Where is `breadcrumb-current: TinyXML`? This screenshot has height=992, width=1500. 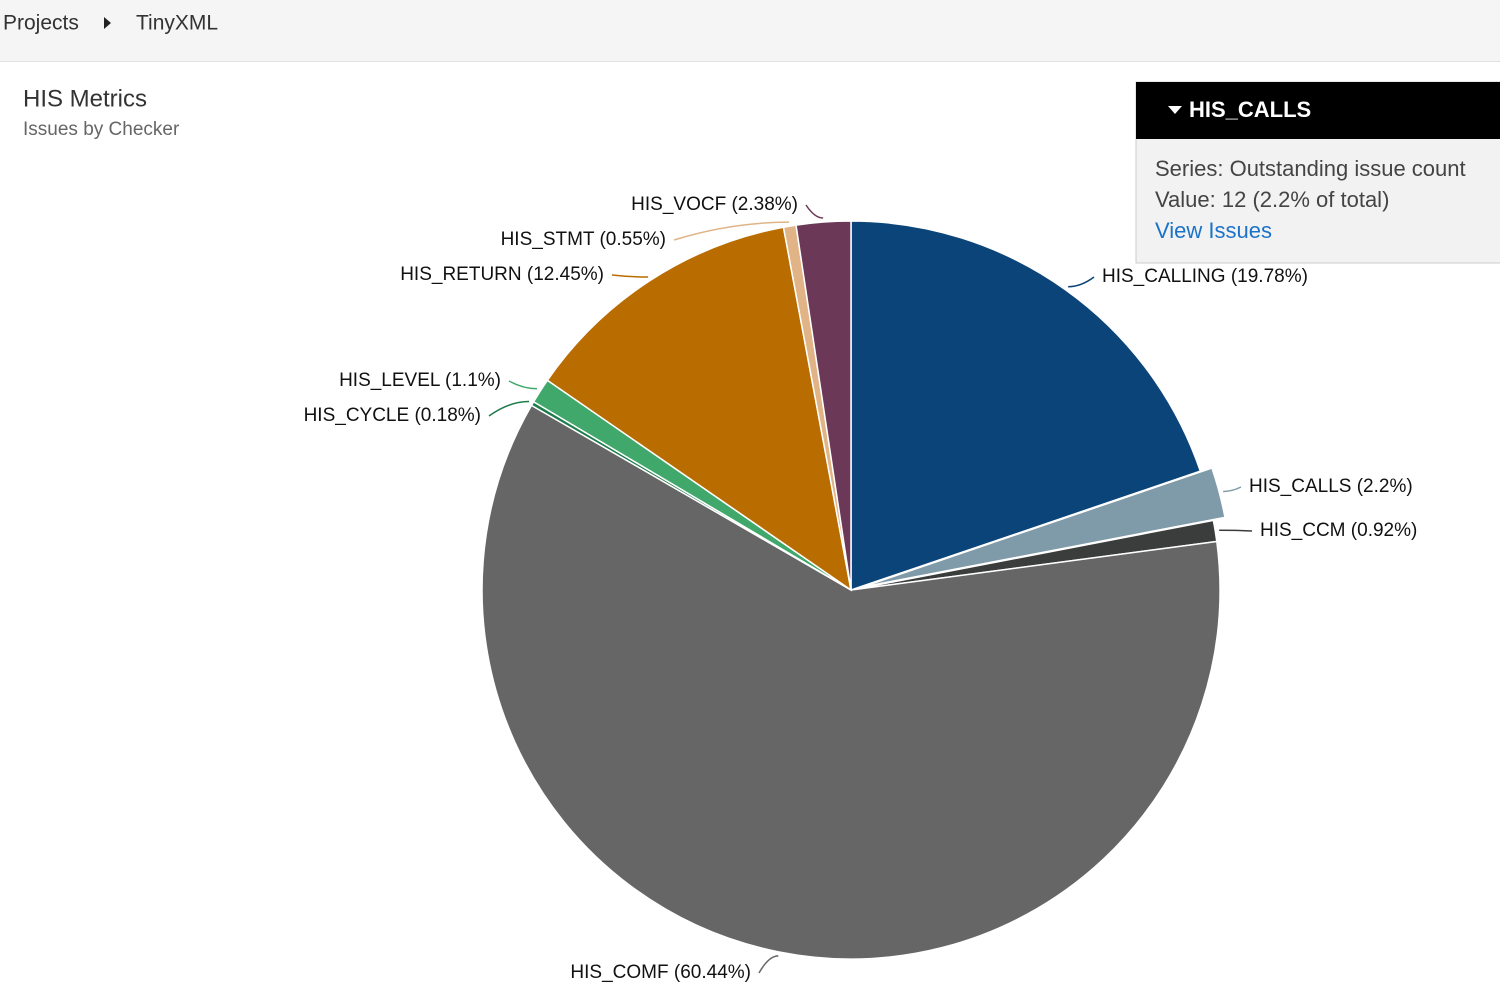 breadcrumb-current: TinyXML is located at coordinates (177, 23).